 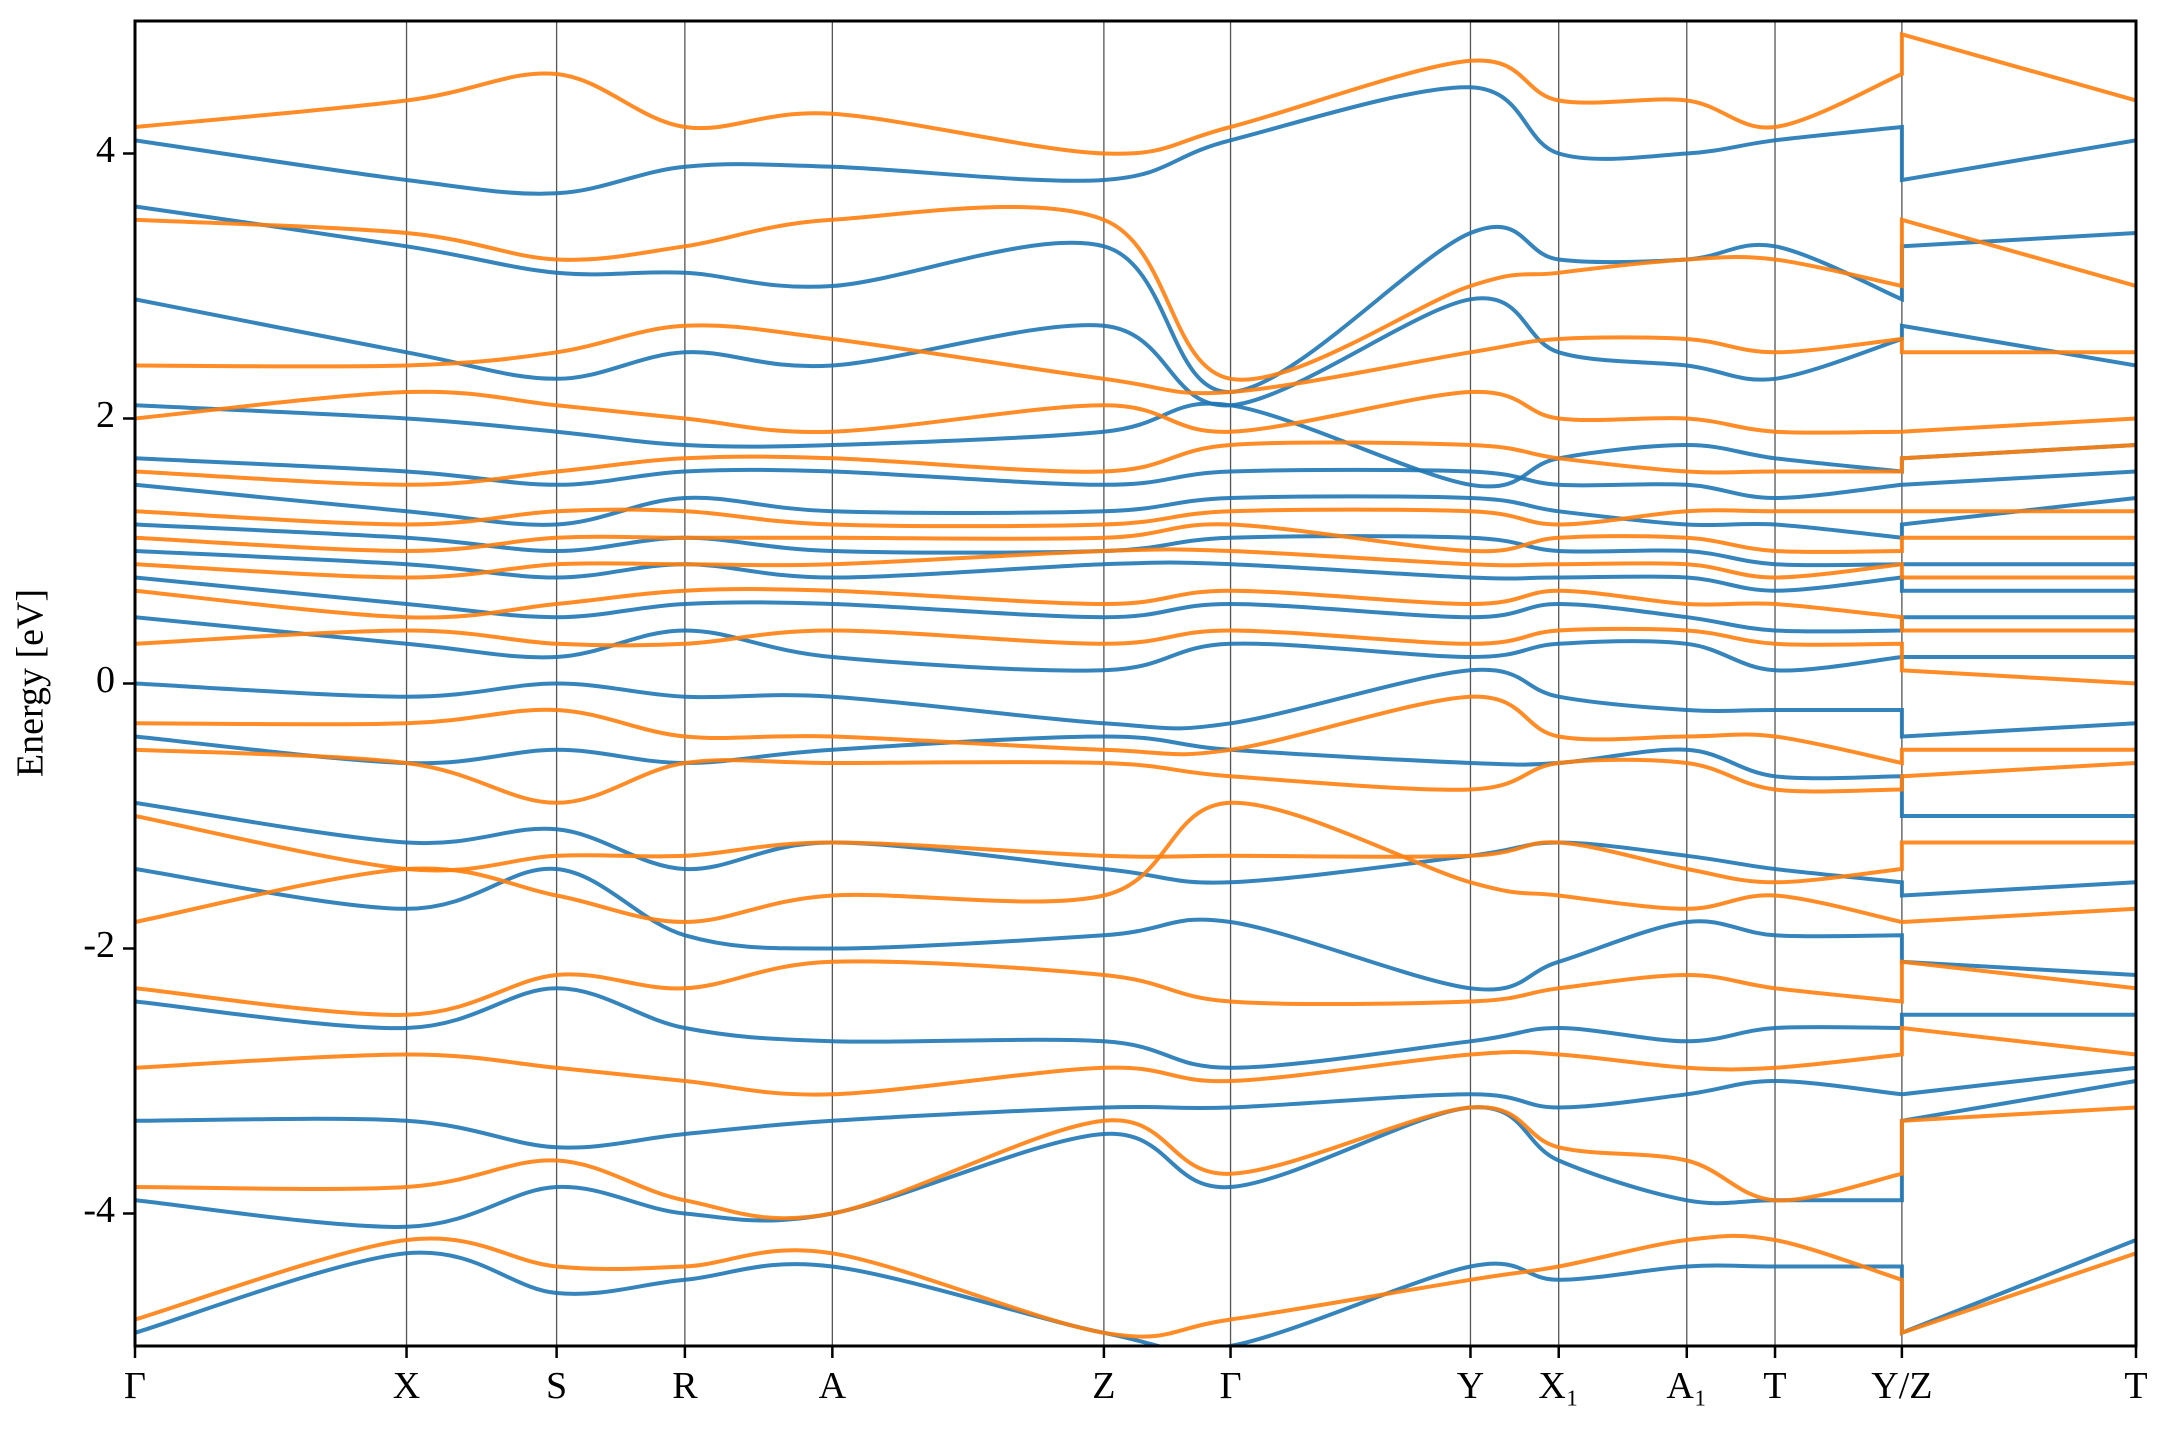 What do you see at coordinates (685, 1386) in the screenshot?
I see `x-tick-label: R` at bounding box center [685, 1386].